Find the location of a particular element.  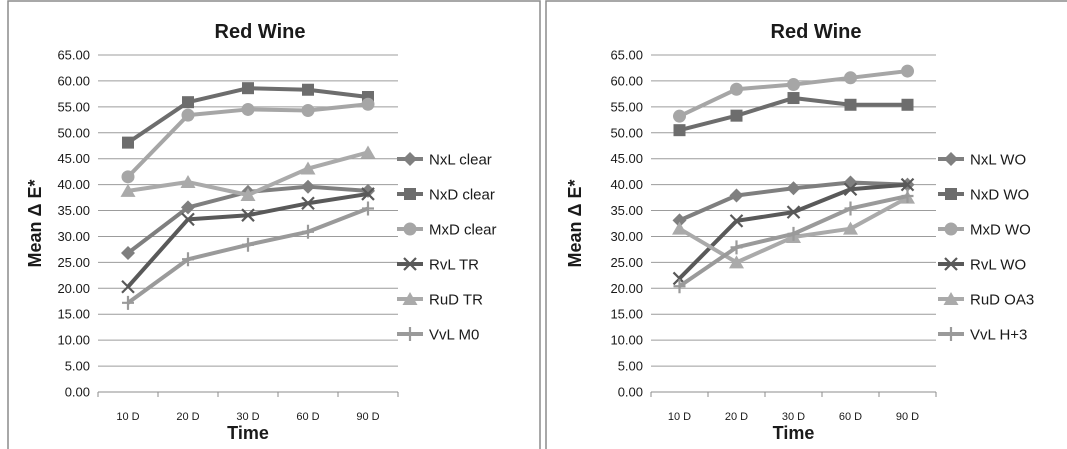

legend-item: MxD WO is located at coordinates (984, 230).